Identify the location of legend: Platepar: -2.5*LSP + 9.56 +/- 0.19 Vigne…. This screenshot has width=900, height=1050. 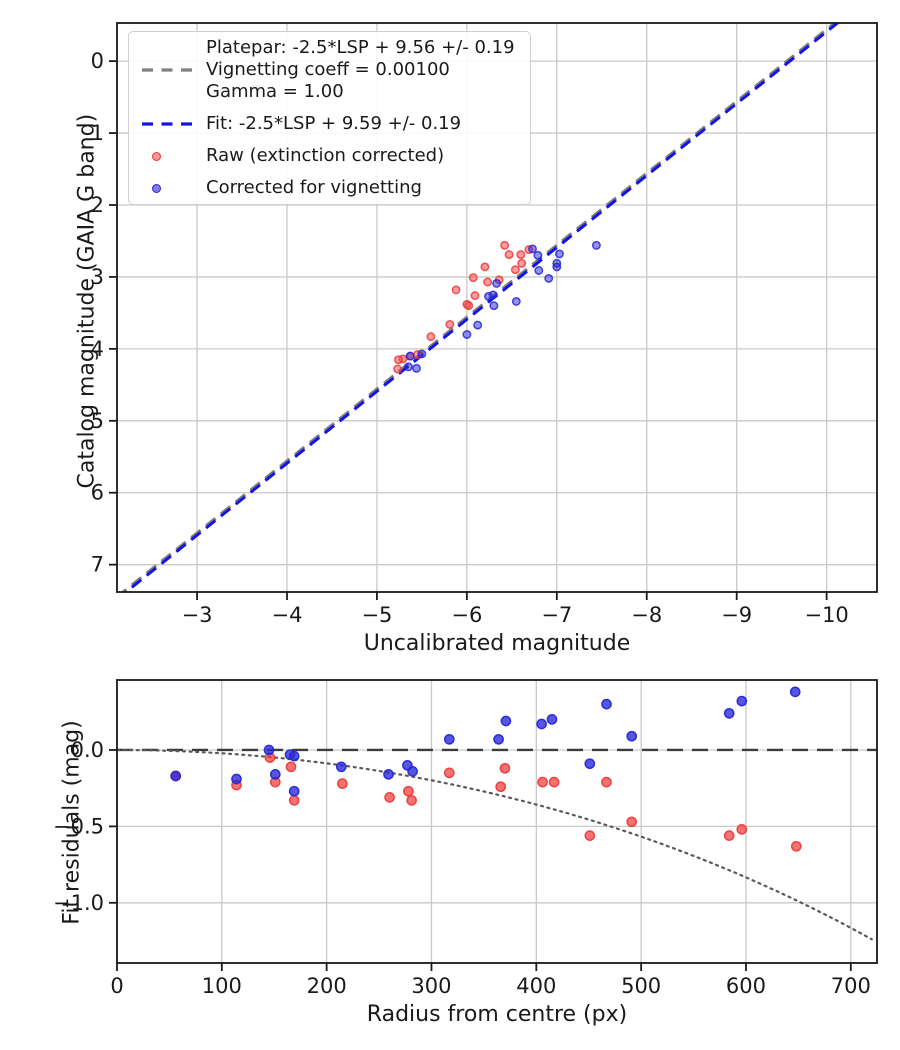
(329, 118).